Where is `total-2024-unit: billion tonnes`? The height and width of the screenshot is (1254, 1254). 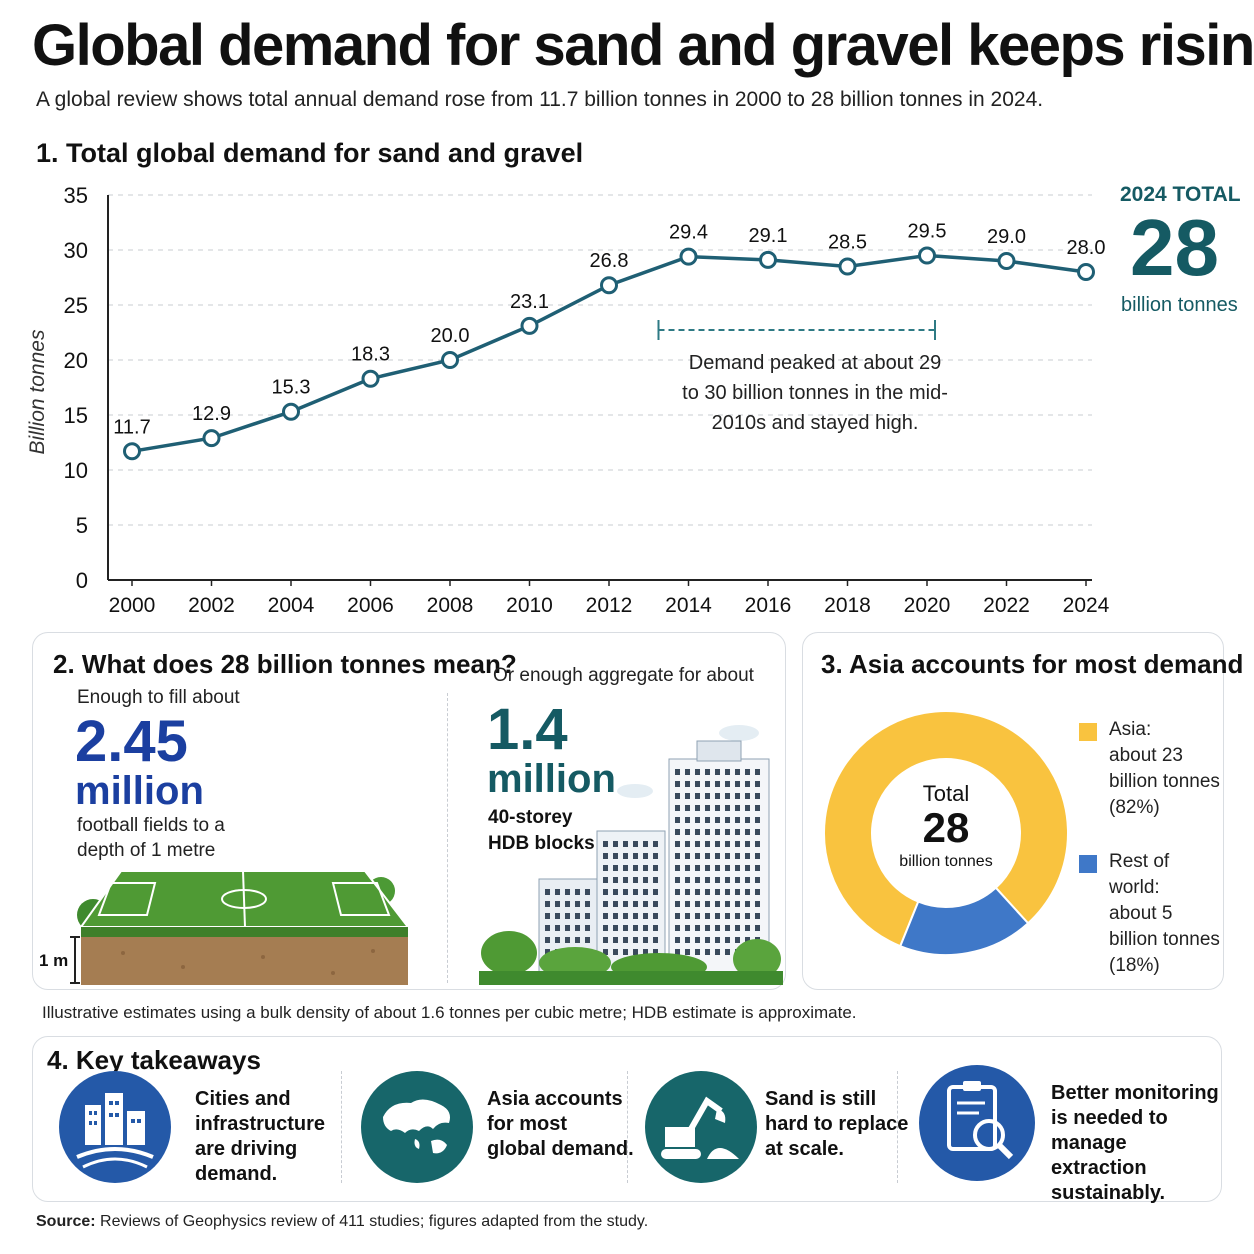 total-2024-unit: billion tonnes is located at coordinates (1179, 305).